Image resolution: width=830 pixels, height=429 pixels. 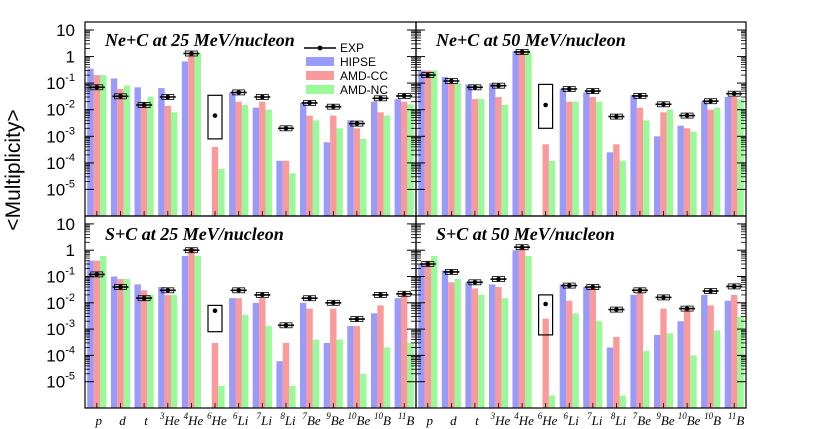 I want to click on legend-amdcc-swatch, so click(x=320, y=75).